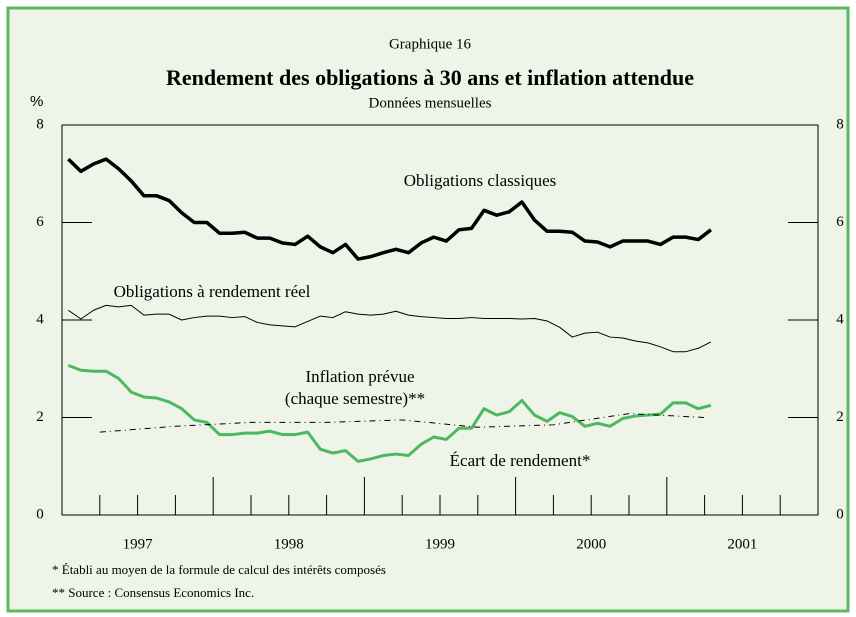 The width and height of the screenshot is (856, 617). I want to click on y2-tick-label: 2, so click(840, 417).